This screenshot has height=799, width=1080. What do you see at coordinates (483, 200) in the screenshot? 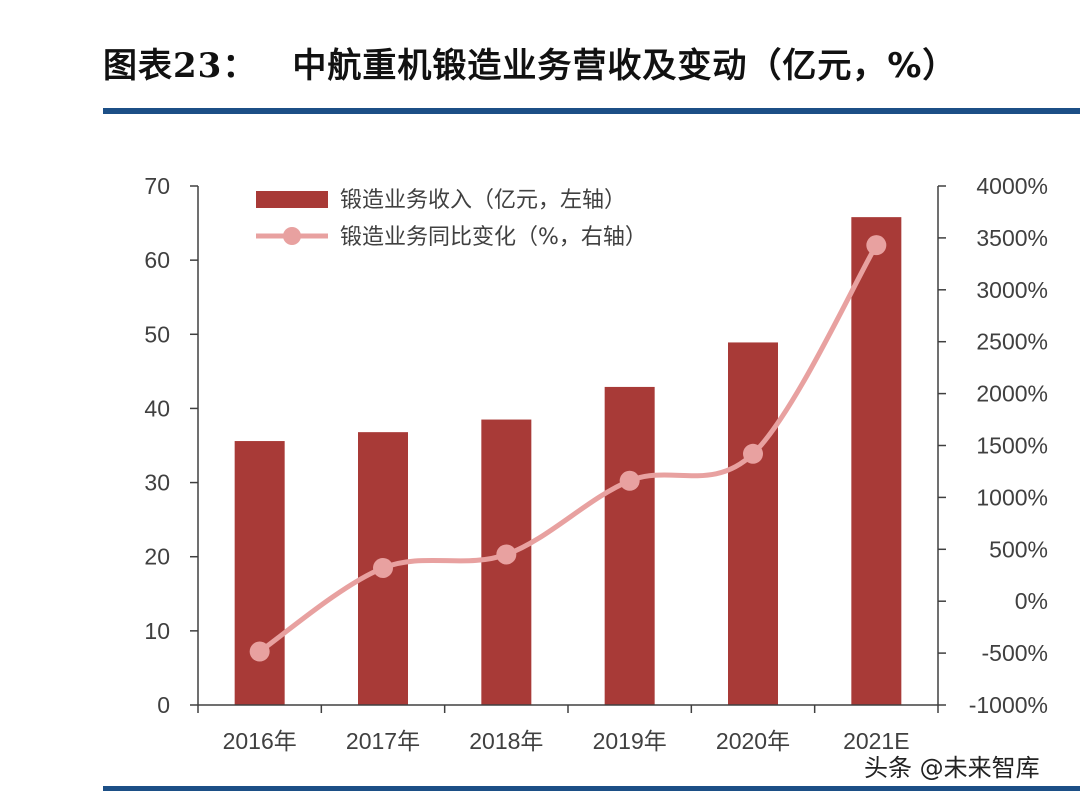
I see `legend-bar-label: 锻造业务收入（亿元，左轴）` at bounding box center [483, 200].